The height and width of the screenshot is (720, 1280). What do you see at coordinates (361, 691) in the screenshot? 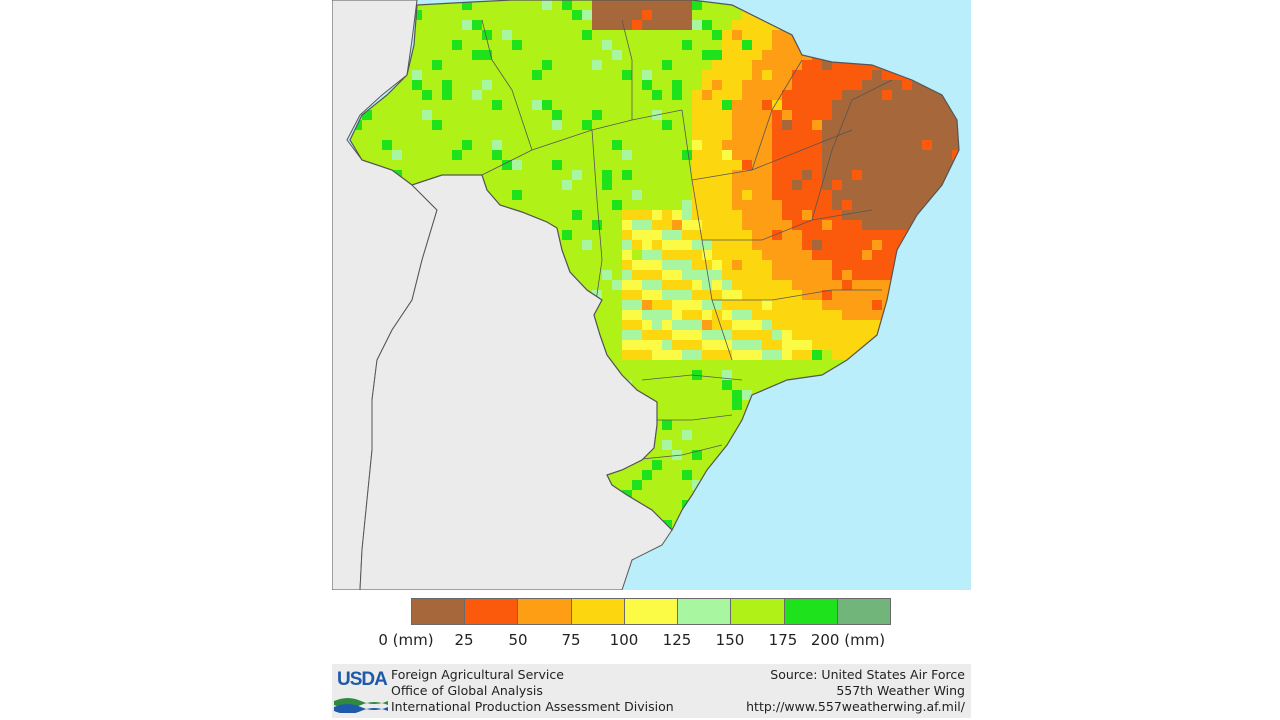
I see `usda-logo: USDA` at bounding box center [361, 691].